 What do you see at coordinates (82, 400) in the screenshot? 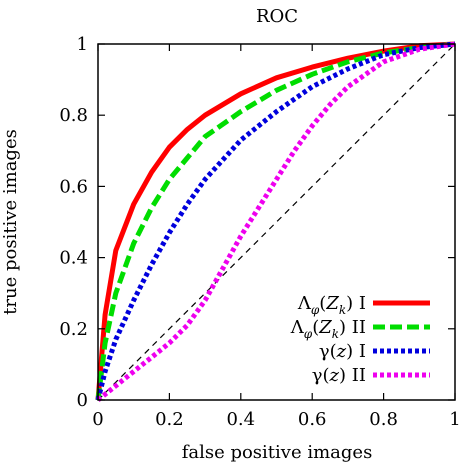
I see `y-tick-label: 0` at bounding box center [82, 400].